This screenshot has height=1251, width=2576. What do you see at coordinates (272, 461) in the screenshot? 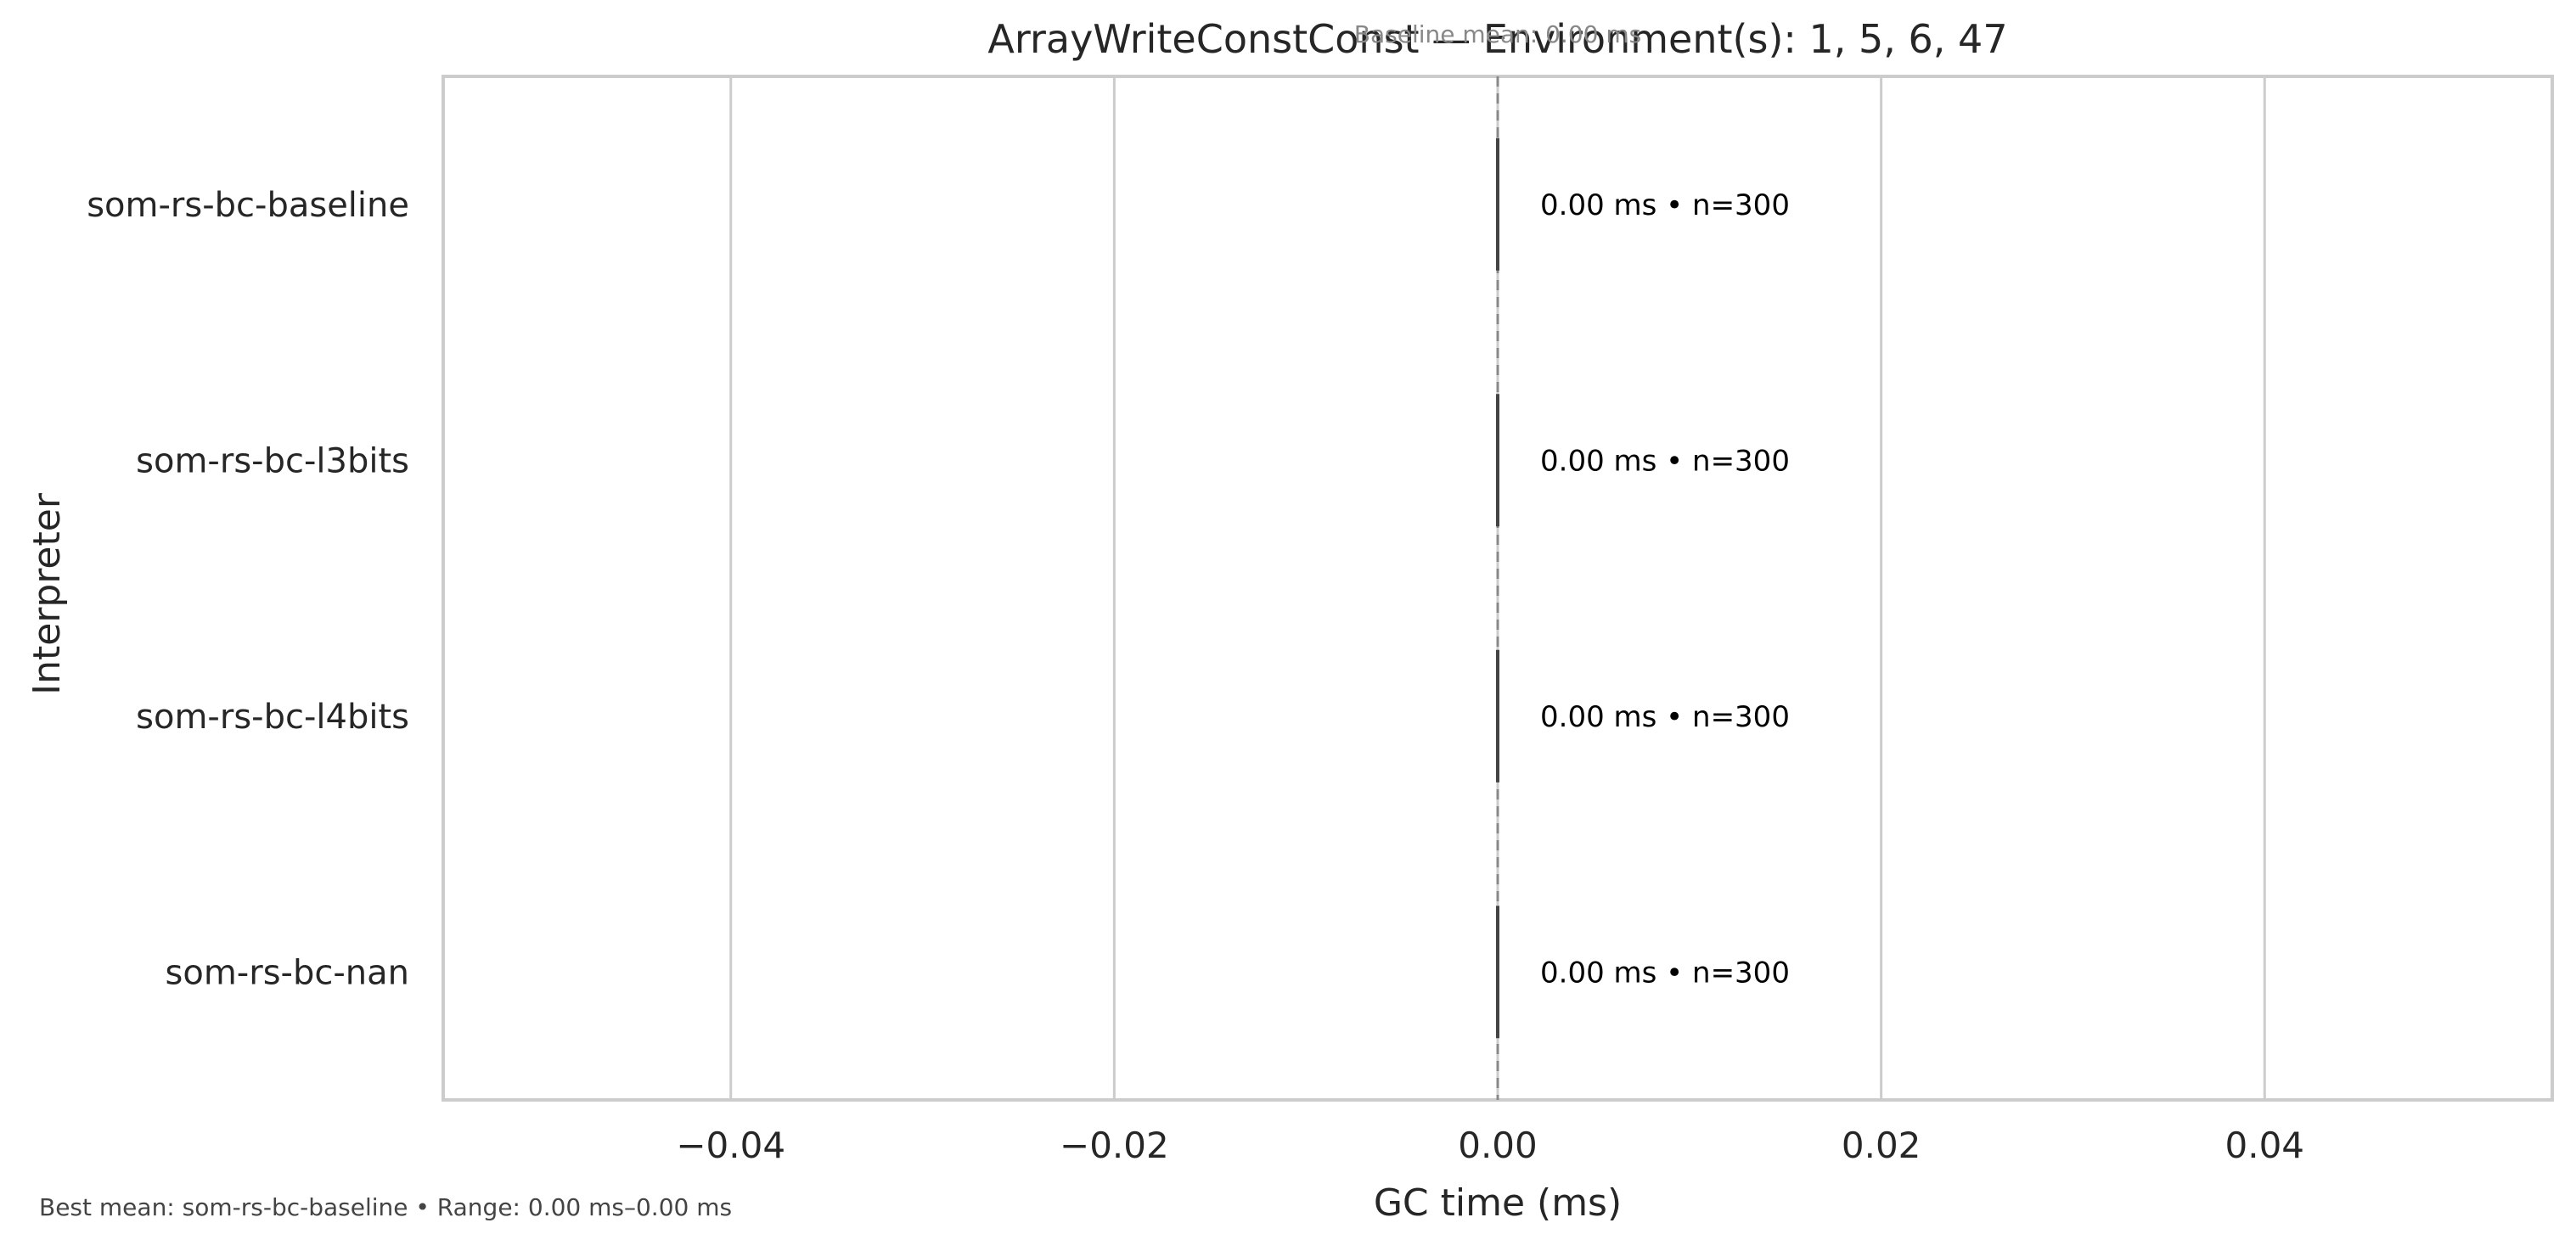
I see `y-tick-label: som-rs-bc-l3bits` at bounding box center [272, 461].